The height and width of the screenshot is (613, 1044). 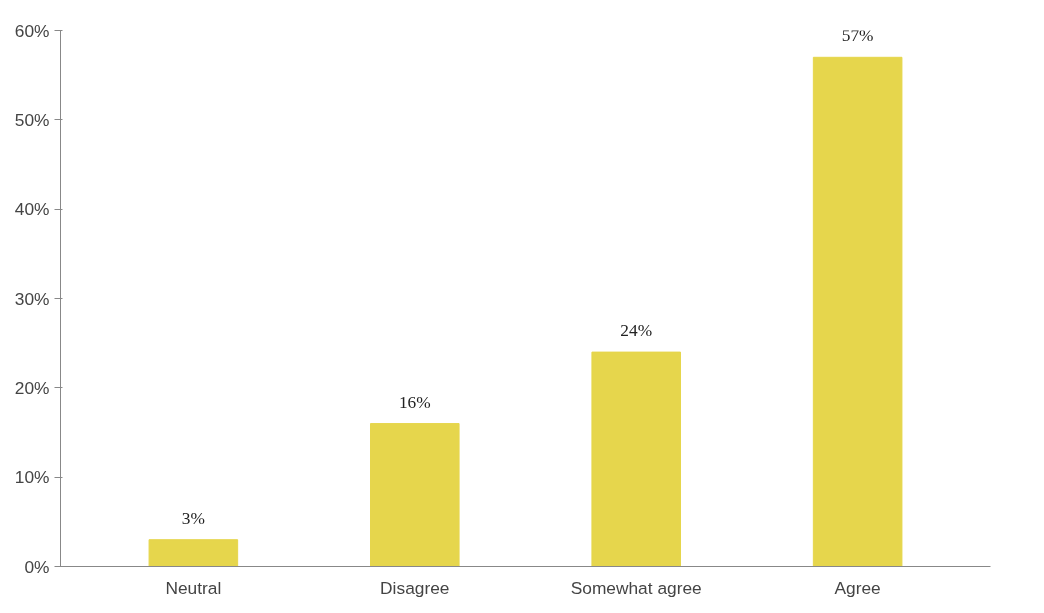 What do you see at coordinates (636, 331) in the screenshot?
I see `data-label: 24%` at bounding box center [636, 331].